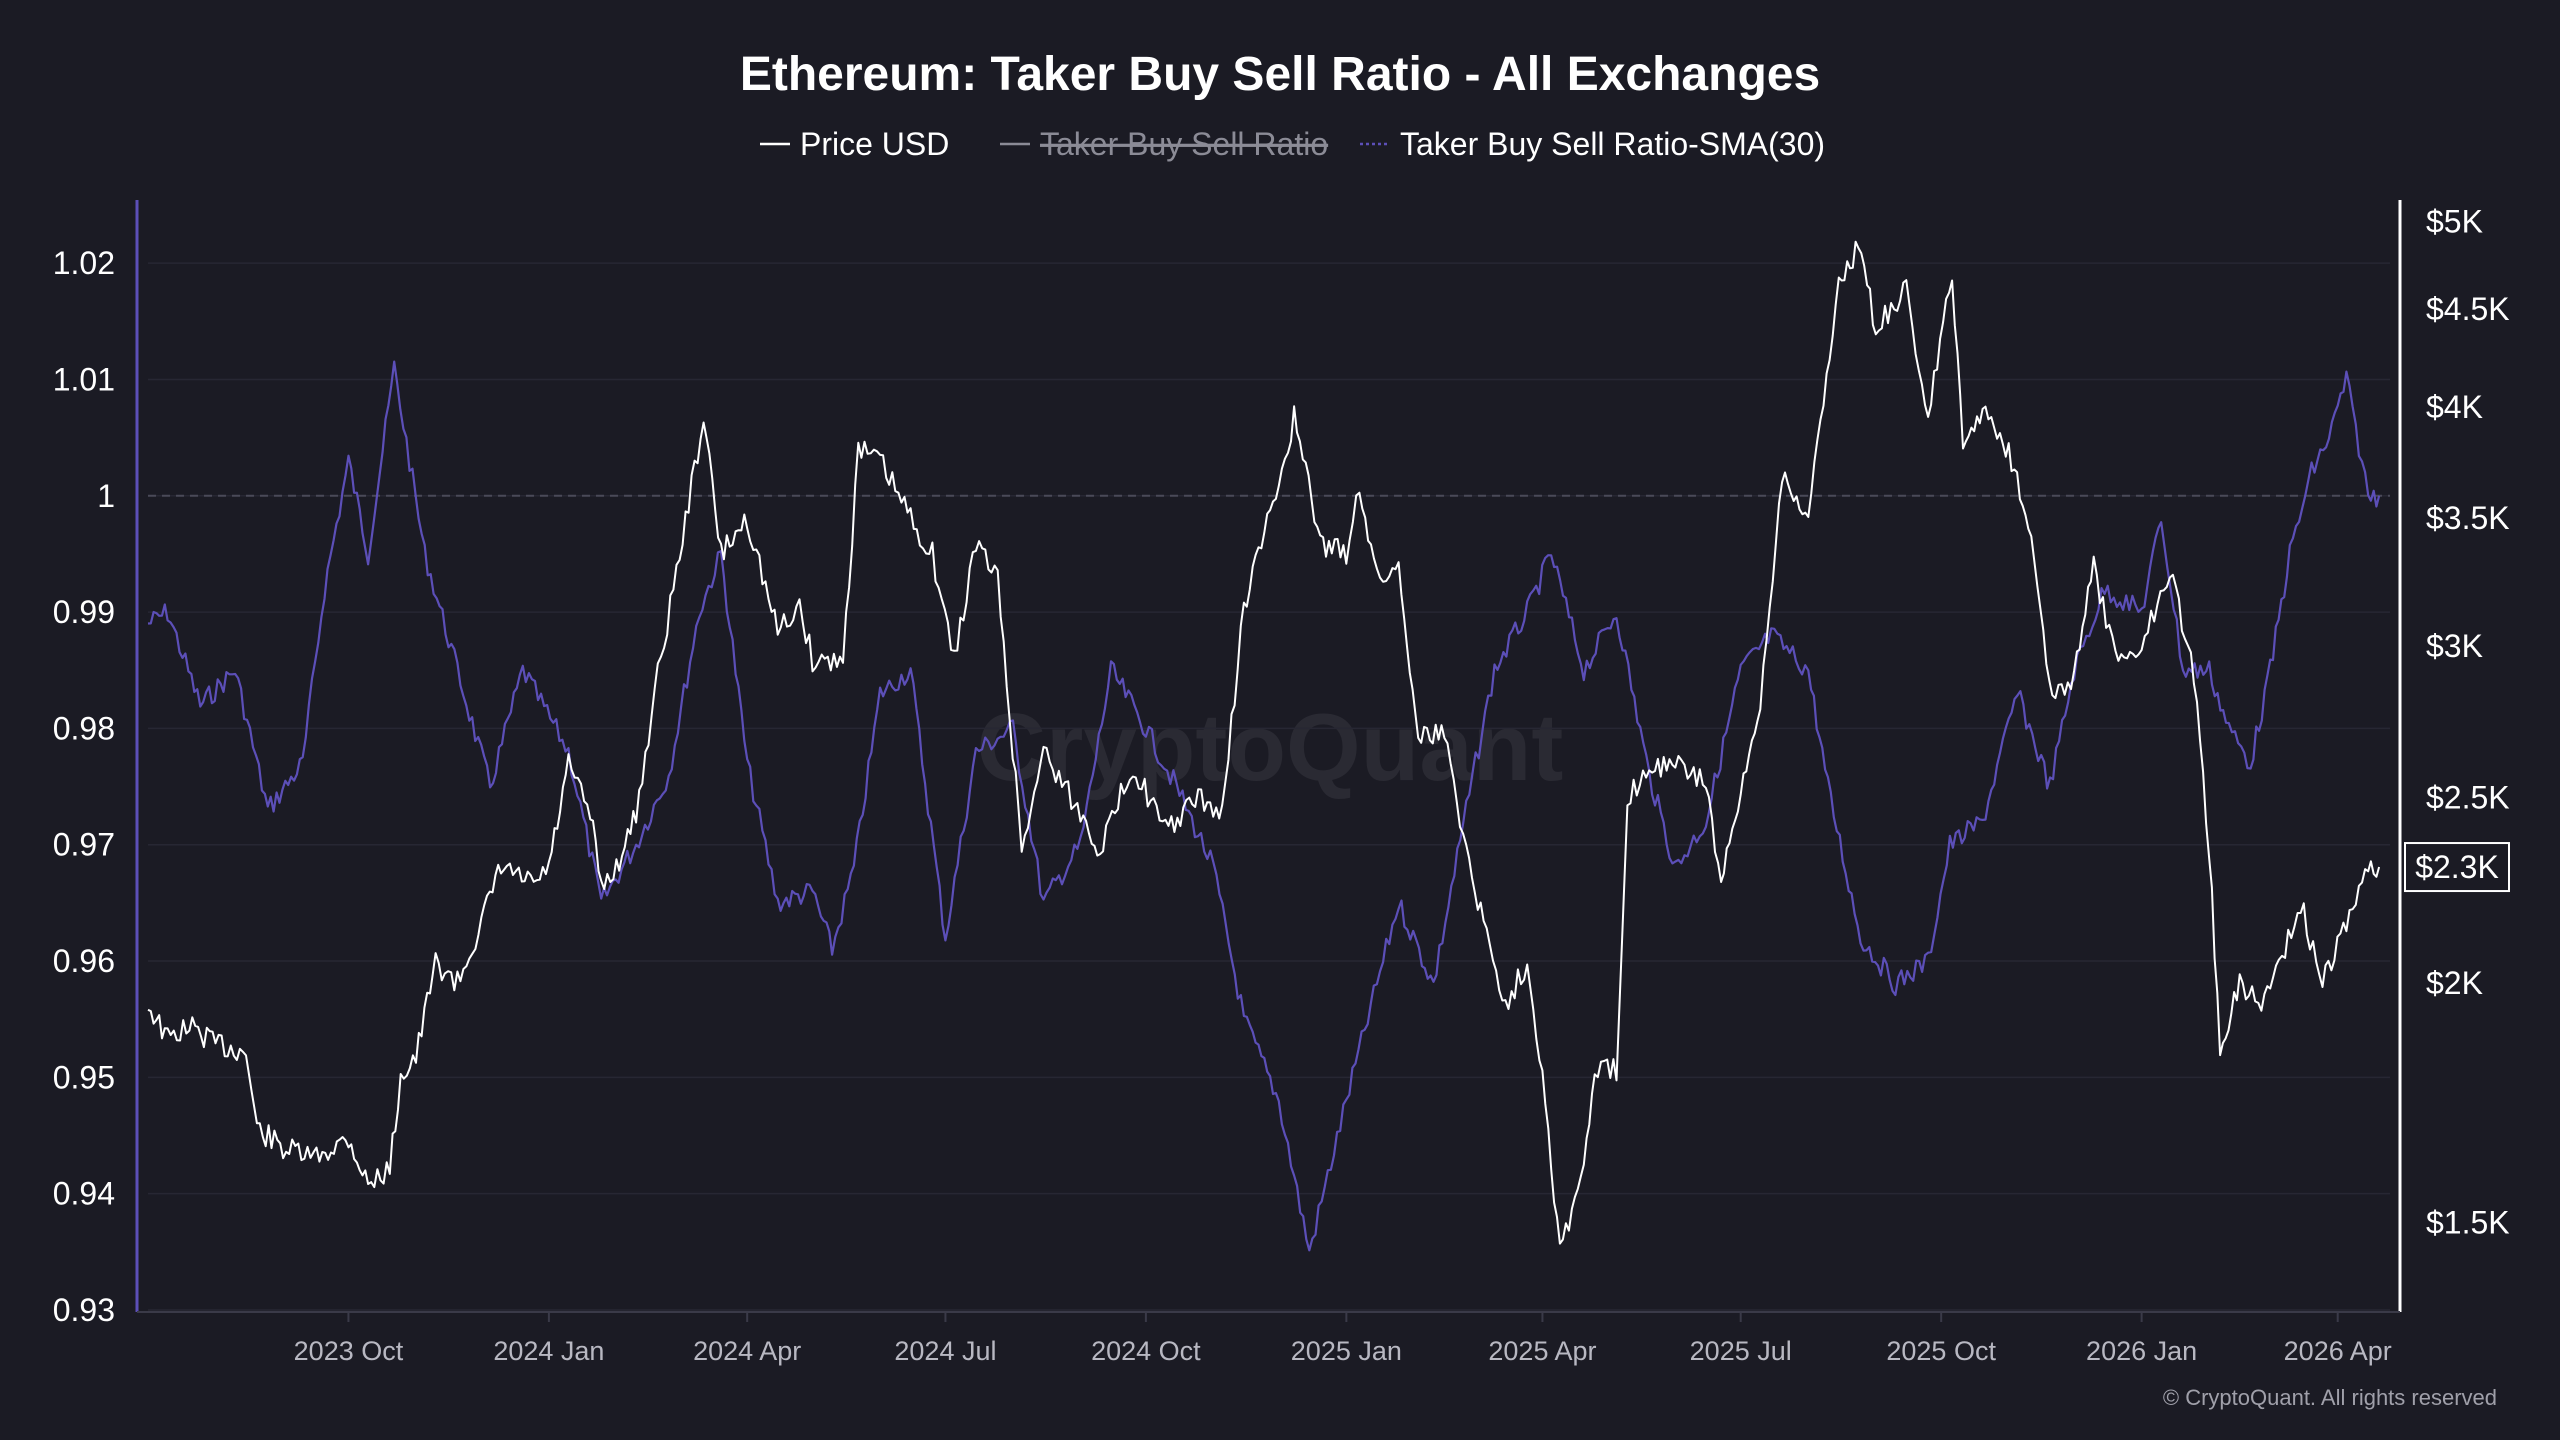 The height and width of the screenshot is (1440, 2560). What do you see at coordinates (2338, 1351) in the screenshot?
I see `x-tick-label: 2026 Apr` at bounding box center [2338, 1351].